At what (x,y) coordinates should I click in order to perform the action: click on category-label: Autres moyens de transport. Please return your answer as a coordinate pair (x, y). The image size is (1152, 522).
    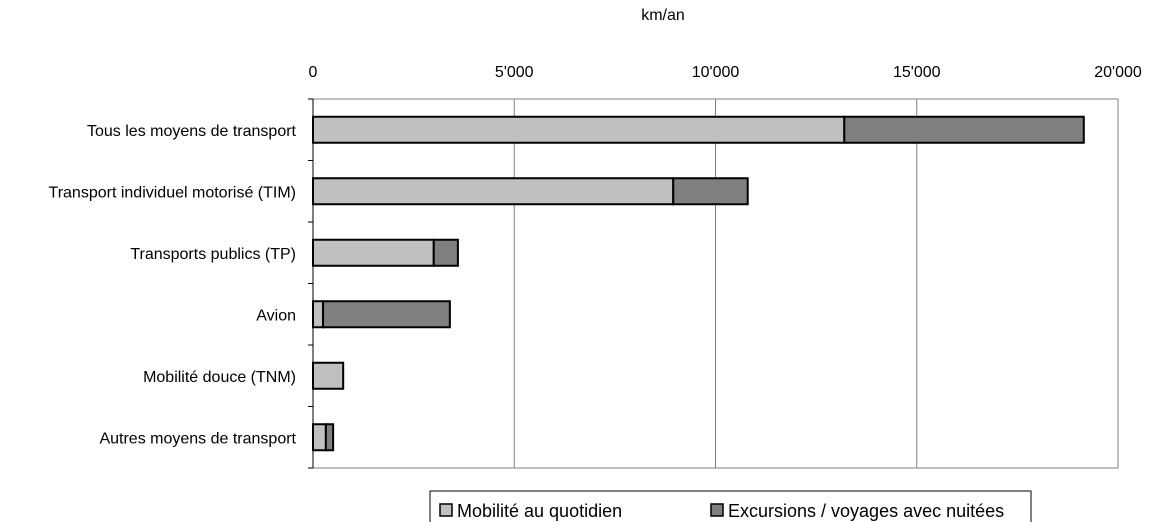
    Looking at the image, I should click on (197, 438).